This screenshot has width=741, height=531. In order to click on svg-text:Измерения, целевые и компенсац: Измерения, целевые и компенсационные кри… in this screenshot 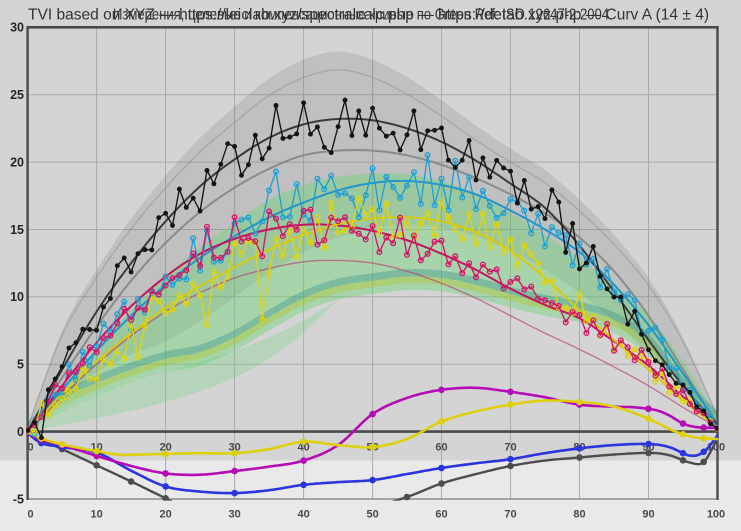, I will do `click(361, 15)`.